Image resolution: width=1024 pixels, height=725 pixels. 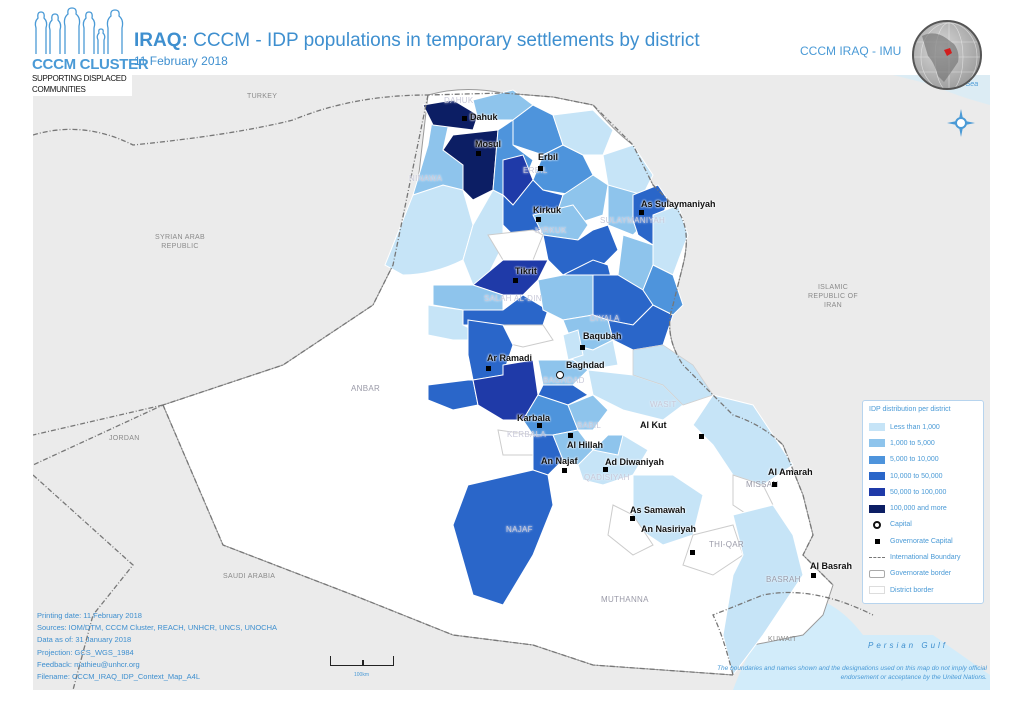 I want to click on city-label-al-amarah: Al Amarah, so click(x=790, y=472).